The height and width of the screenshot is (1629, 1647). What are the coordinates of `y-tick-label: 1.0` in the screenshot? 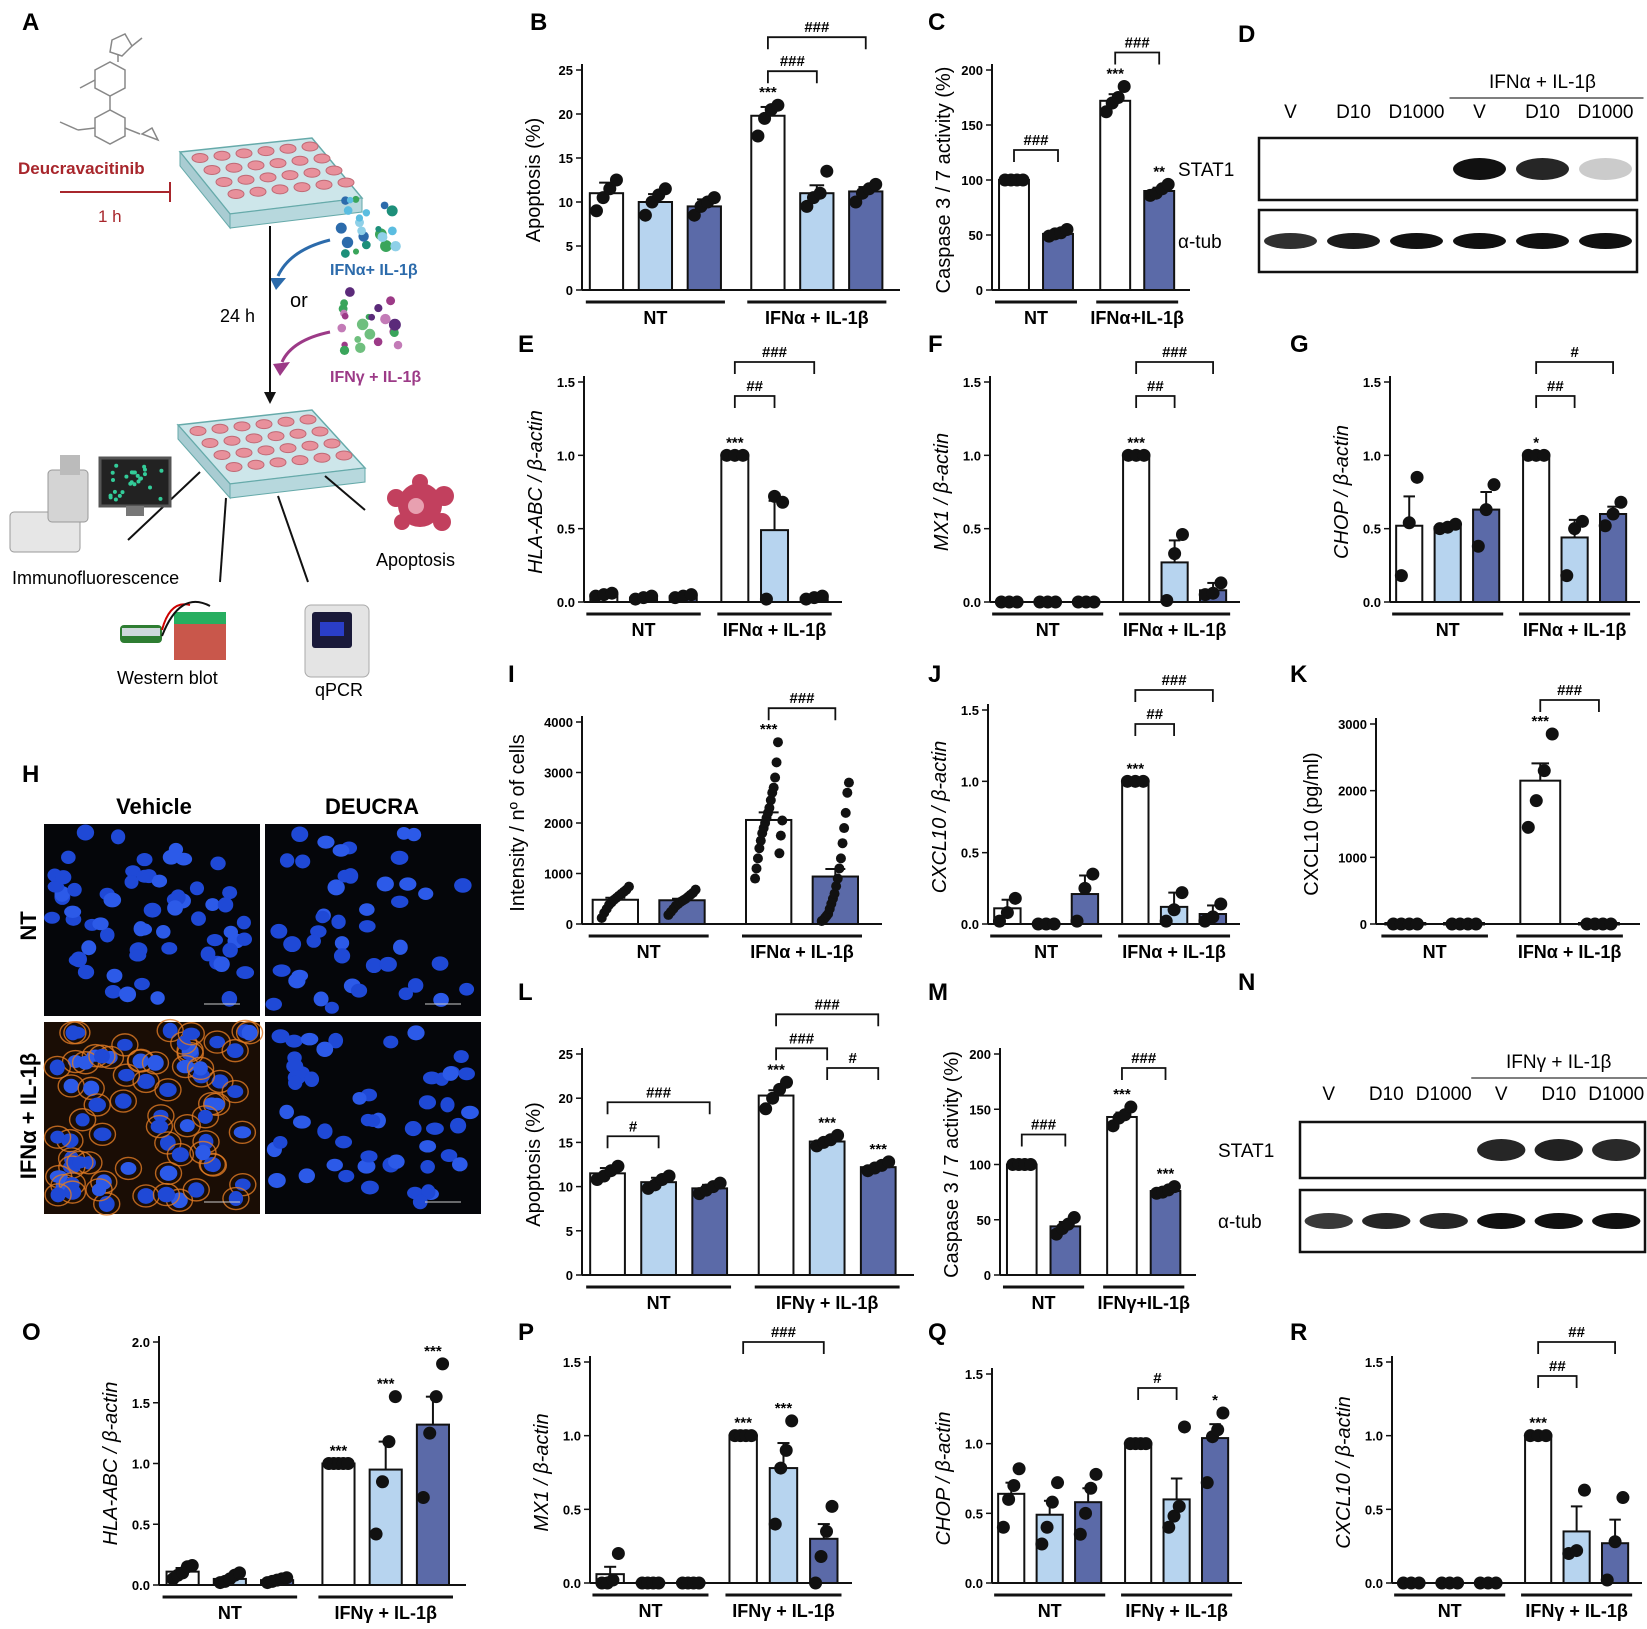 It's located at (566, 455).